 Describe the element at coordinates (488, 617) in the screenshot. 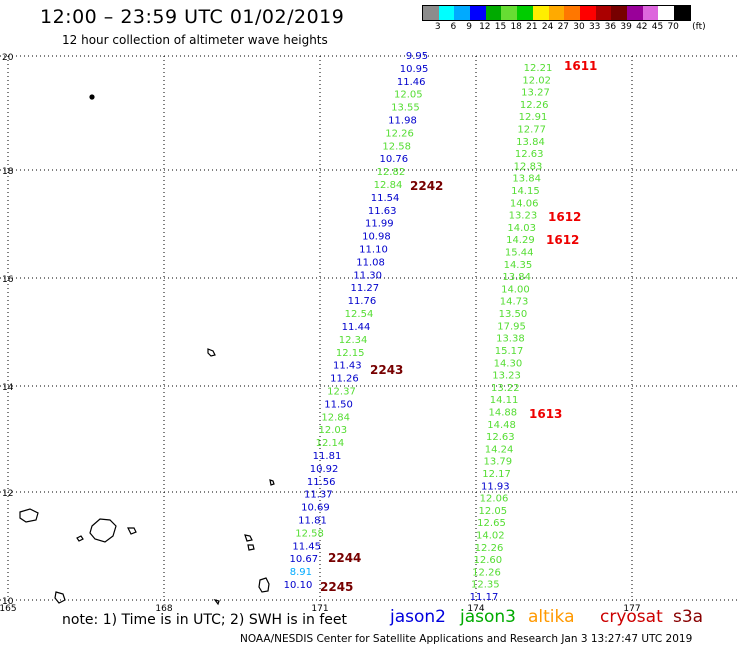

I see `legend-jason3: jason3` at that location.